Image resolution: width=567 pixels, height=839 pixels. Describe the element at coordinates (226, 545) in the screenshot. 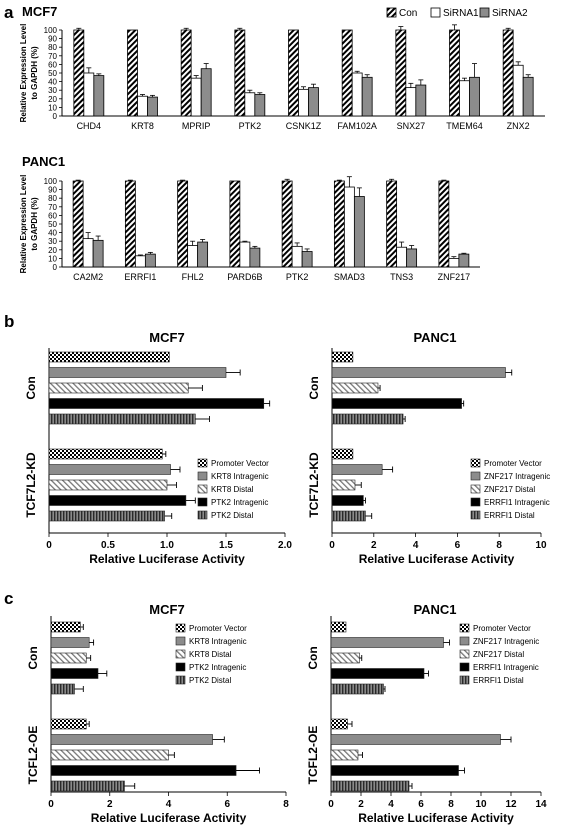

I see `x-tick-label: 1.5` at that location.